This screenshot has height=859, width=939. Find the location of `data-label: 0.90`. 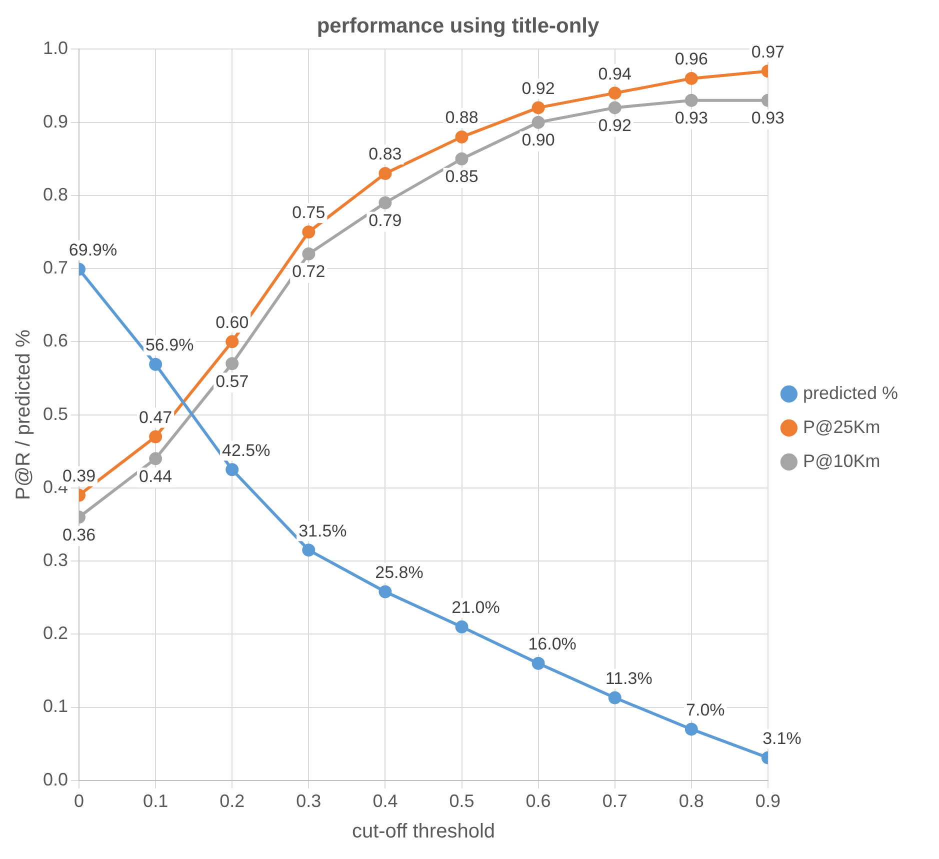

data-label: 0.90 is located at coordinates (538, 140).